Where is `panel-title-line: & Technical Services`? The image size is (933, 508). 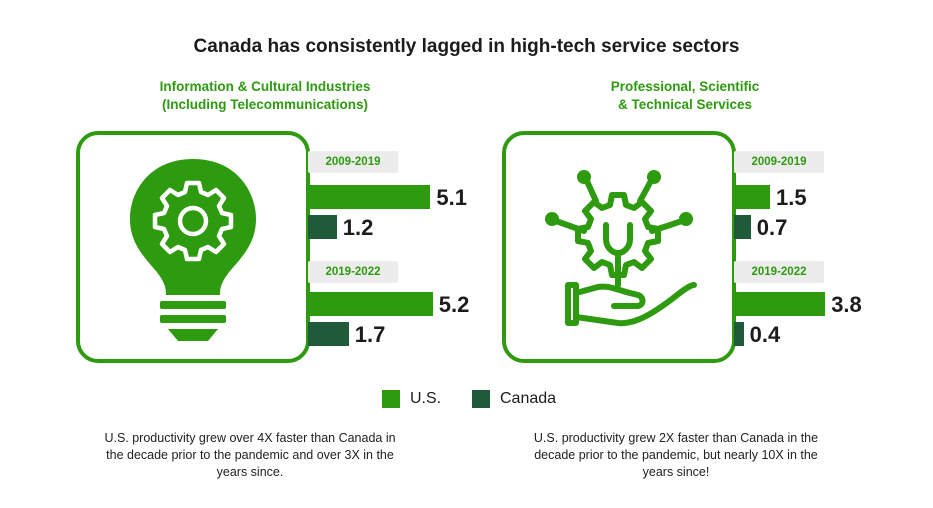
panel-title-line: & Technical Services is located at coordinates (685, 104).